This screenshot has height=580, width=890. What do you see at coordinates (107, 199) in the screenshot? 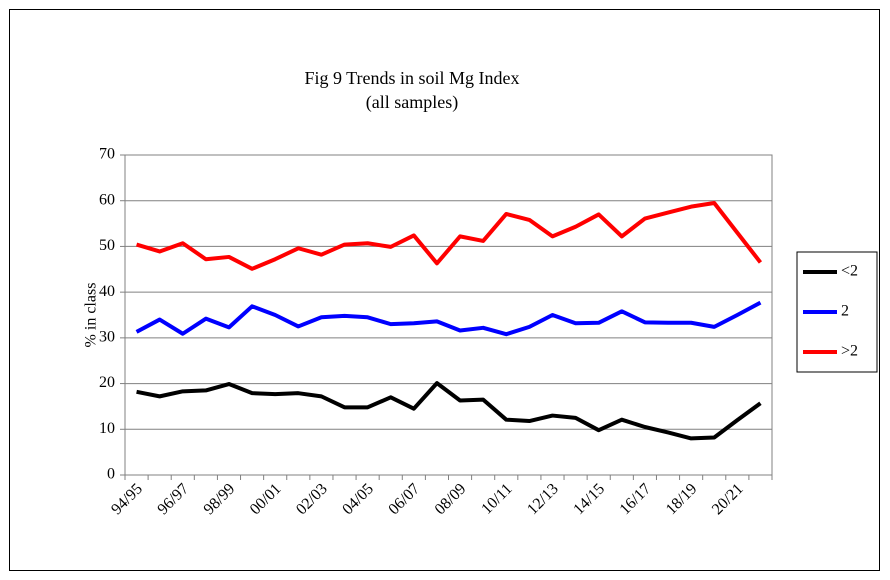
I see `y-tick-label: 60` at bounding box center [107, 199].